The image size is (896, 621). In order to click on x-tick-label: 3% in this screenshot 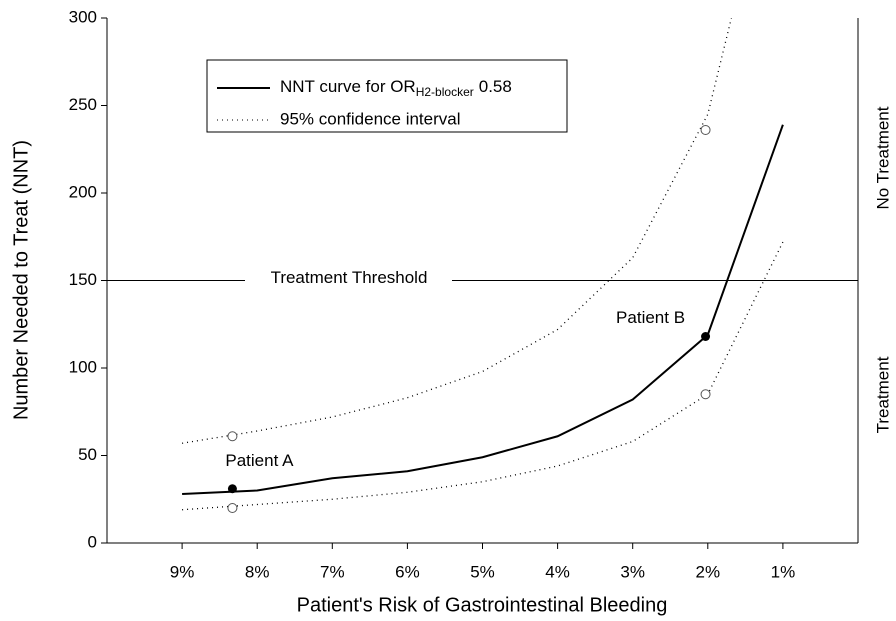, I will do `click(632, 571)`.